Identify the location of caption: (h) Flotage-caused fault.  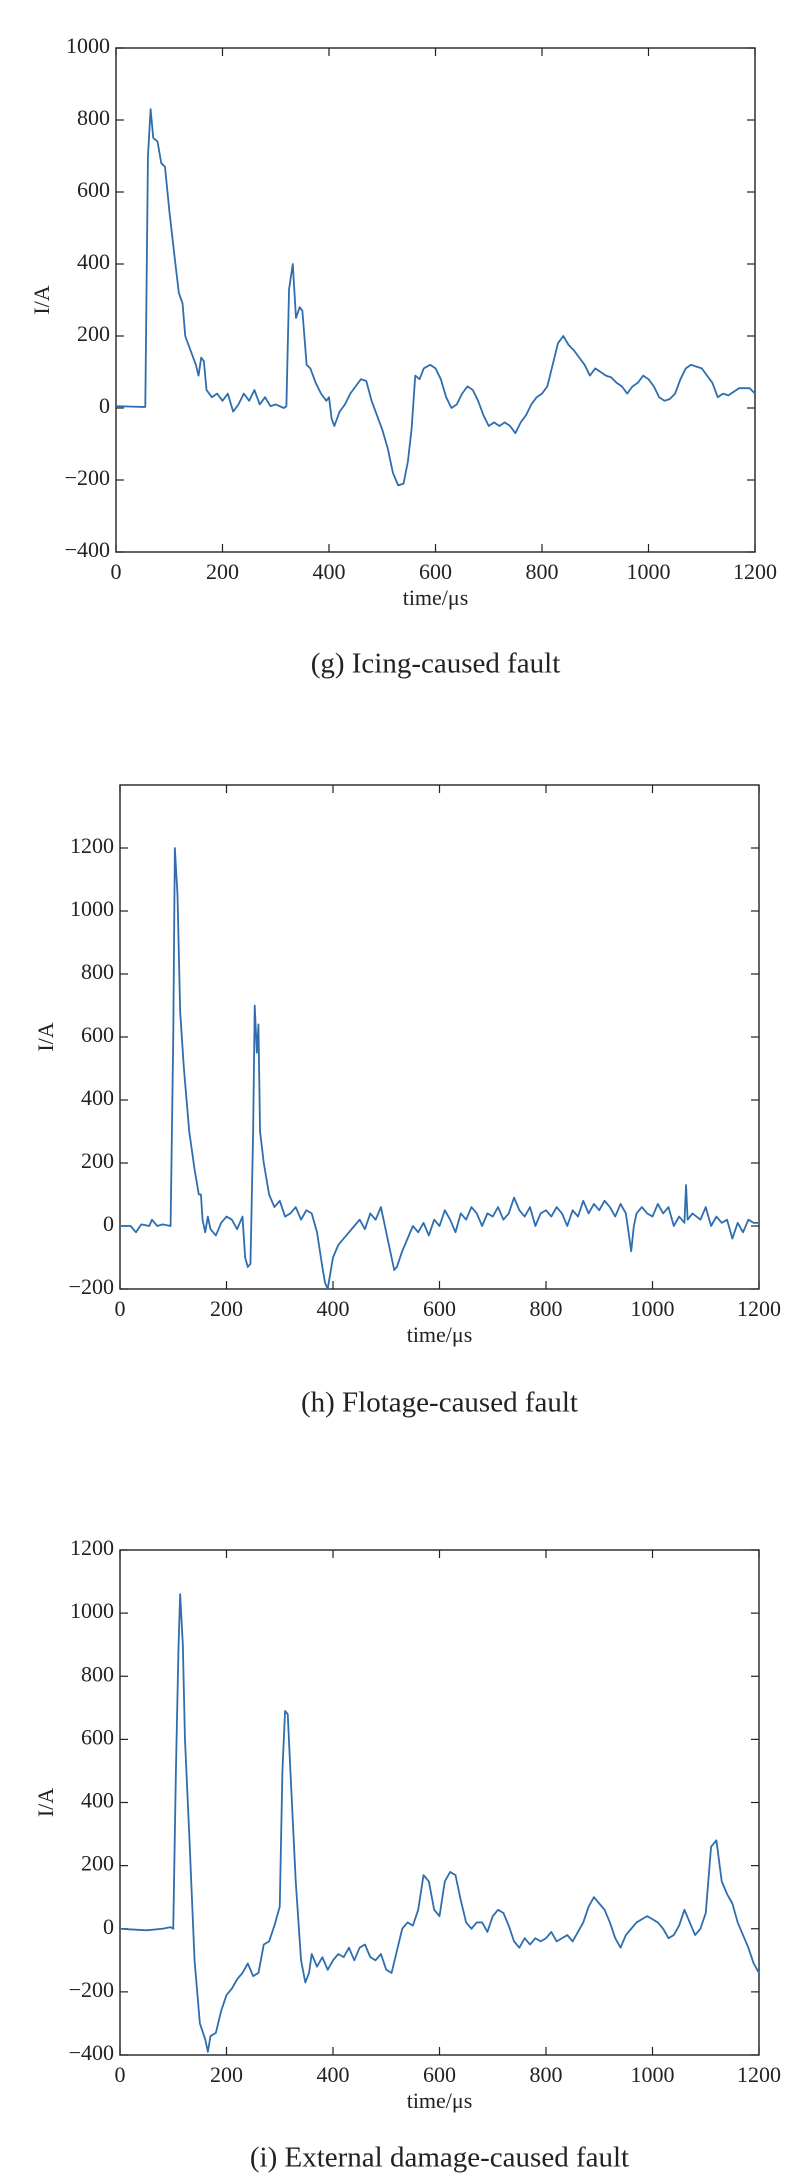
(439, 1403).